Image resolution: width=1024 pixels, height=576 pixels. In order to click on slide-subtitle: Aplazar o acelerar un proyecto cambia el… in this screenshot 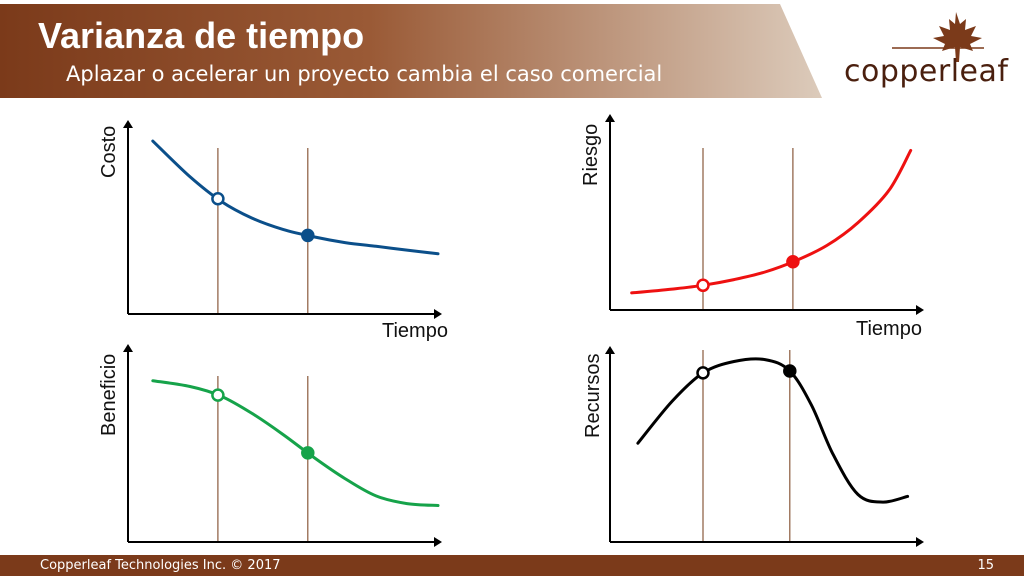, I will do `click(364, 74)`.